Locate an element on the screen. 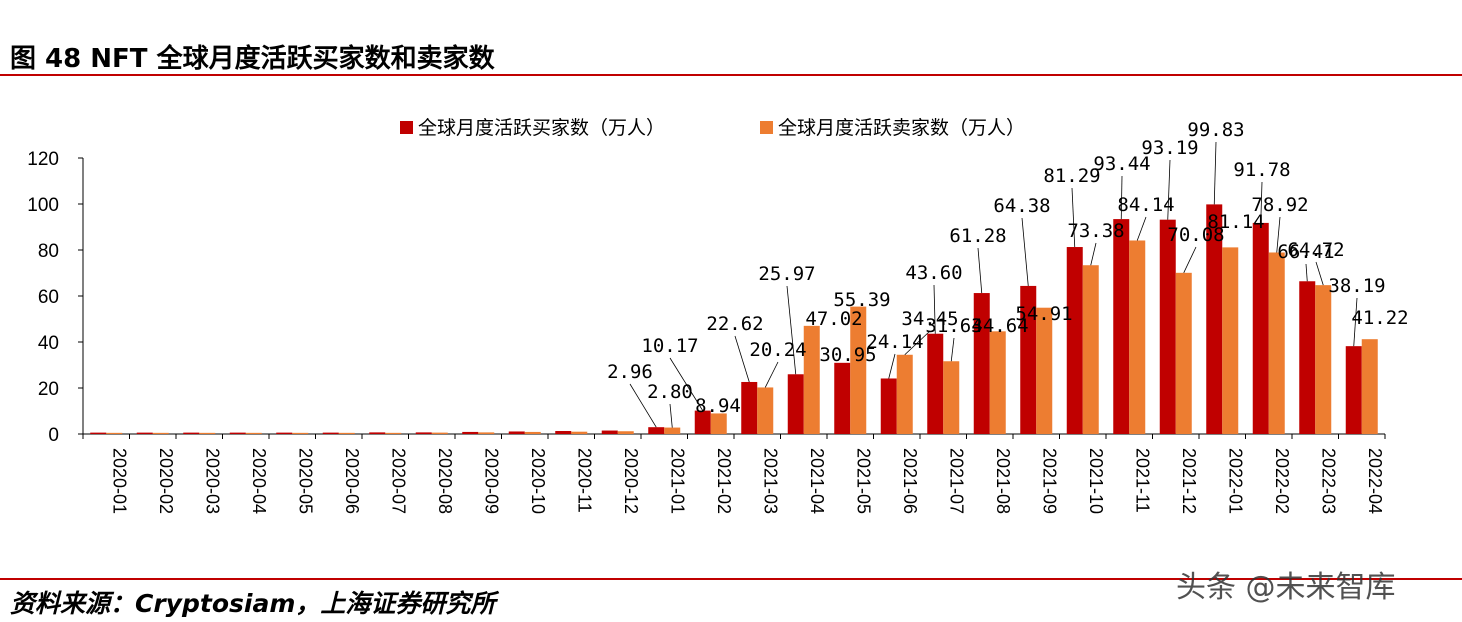 This screenshot has height=622, width=1462. sellers-data-label: 84.14 is located at coordinates (1145, 205).